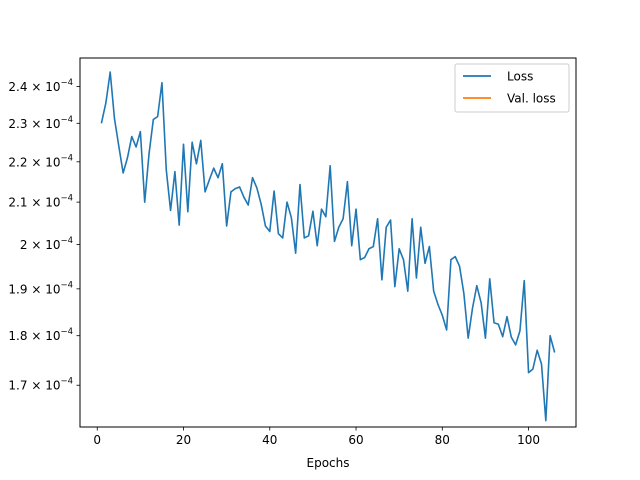 The width and height of the screenshot is (640, 480). Describe the element at coordinates (40, 161) in the screenshot. I see `y-tick-label: 2.2 × 10⁻⁴` at that location.